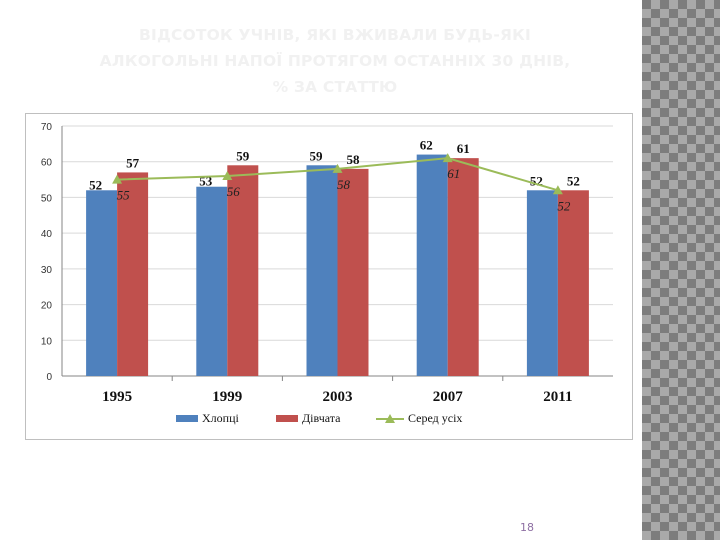  What do you see at coordinates (212, 281) in the screenshot?
I see `bar-Хлопці-1999` at bounding box center [212, 281].